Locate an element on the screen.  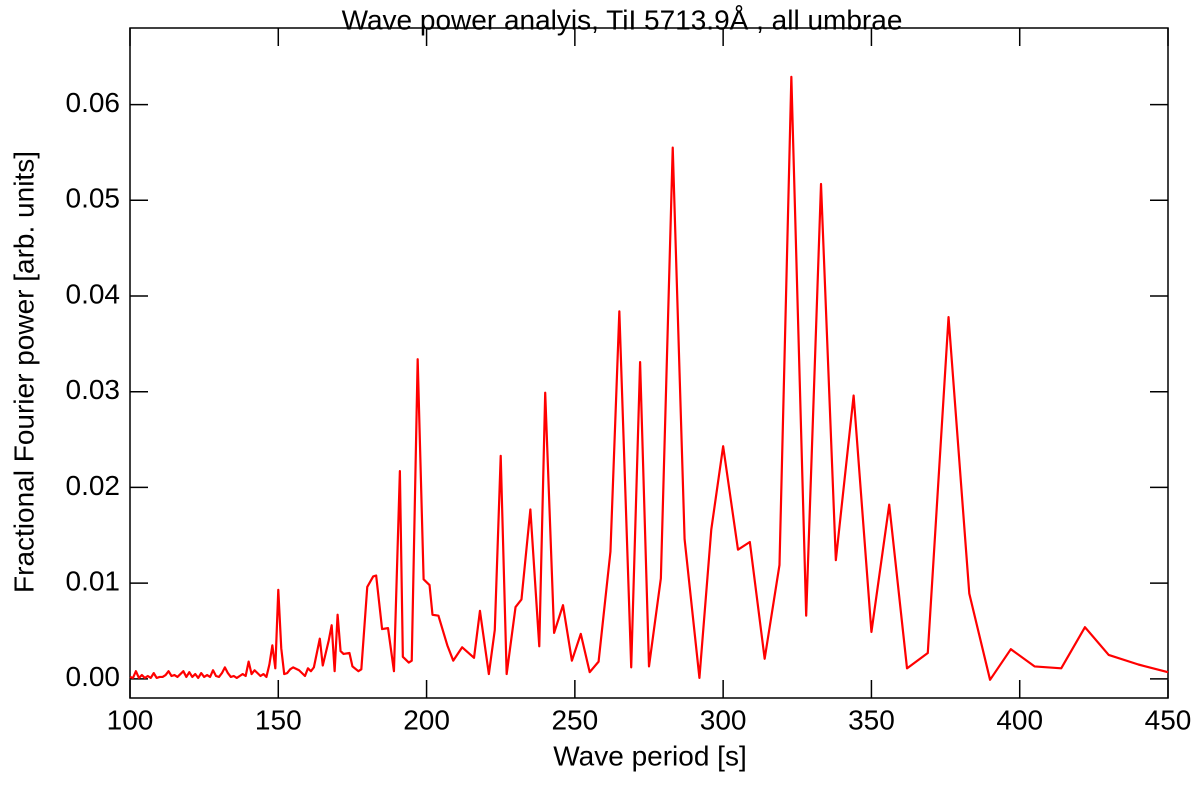
y-tick-label: 0.05 is located at coordinates (93, 198).